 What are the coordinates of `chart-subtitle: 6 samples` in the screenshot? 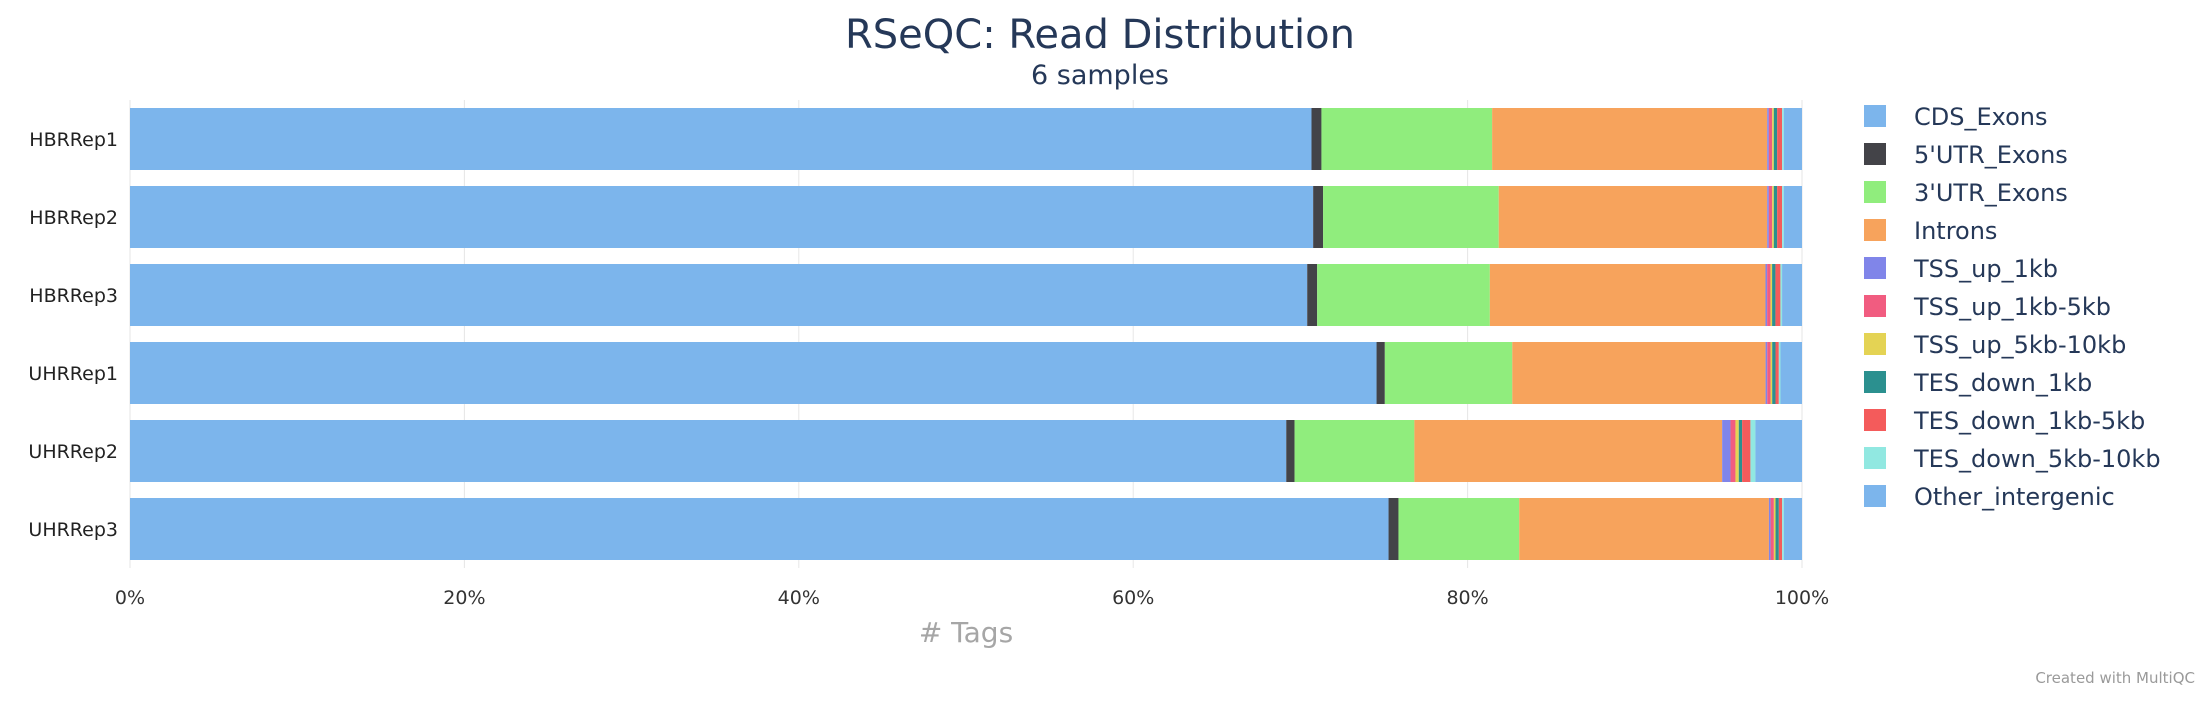 It's located at (1100, 75).